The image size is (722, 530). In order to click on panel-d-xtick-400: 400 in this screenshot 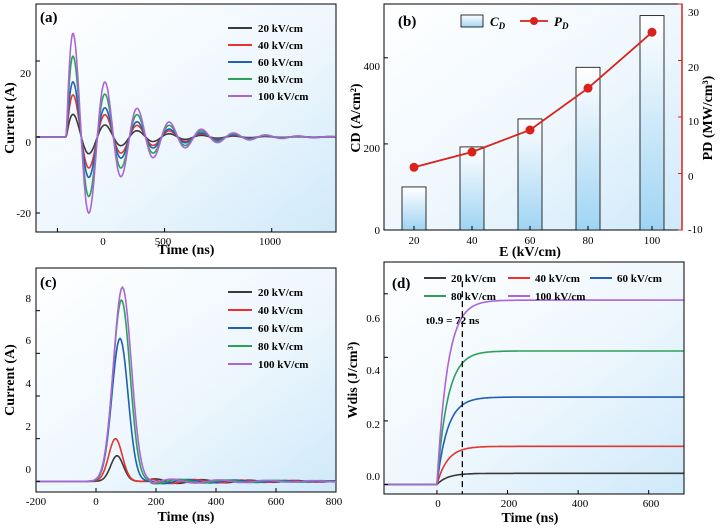, I will do `click(580, 504)`.